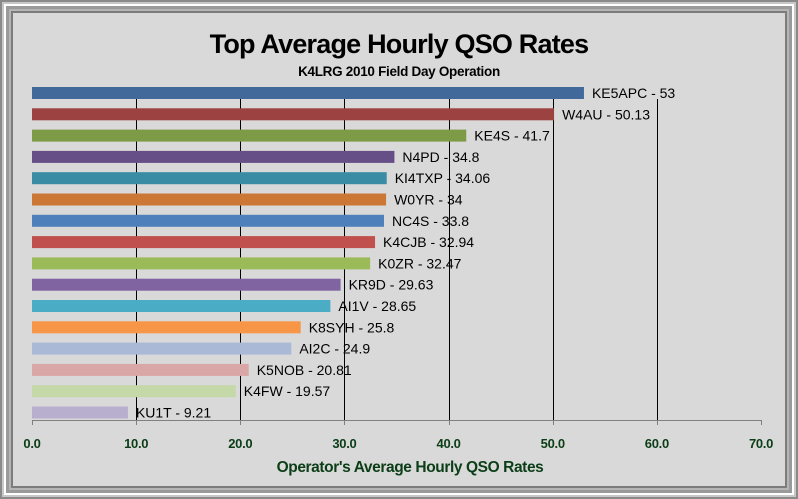 This screenshot has height=499, width=798. Describe the element at coordinates (428, 200) in the screenshot. I see `data-label: W0YR - 34` at that location.